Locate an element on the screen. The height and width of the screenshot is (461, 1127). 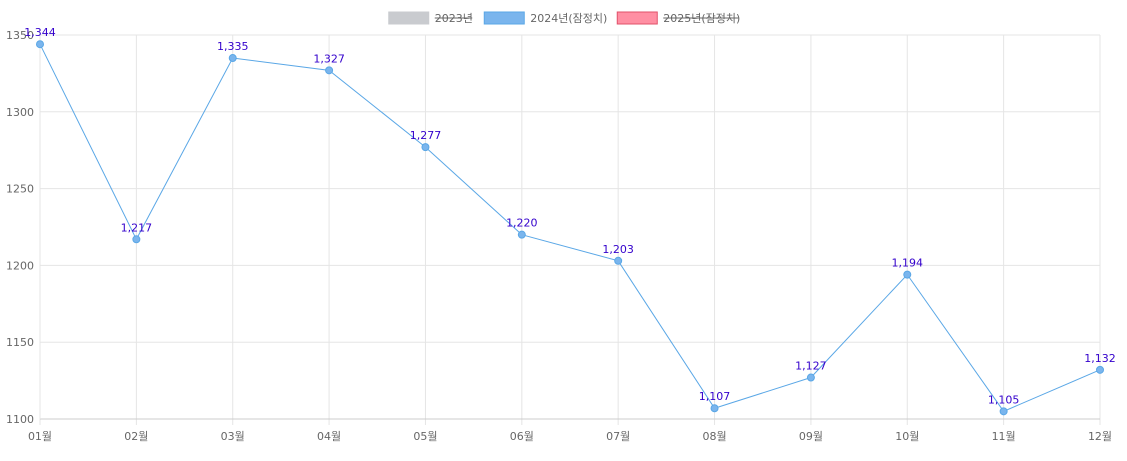
x-tick-label: 04월 is located at coordinates (329, 436).